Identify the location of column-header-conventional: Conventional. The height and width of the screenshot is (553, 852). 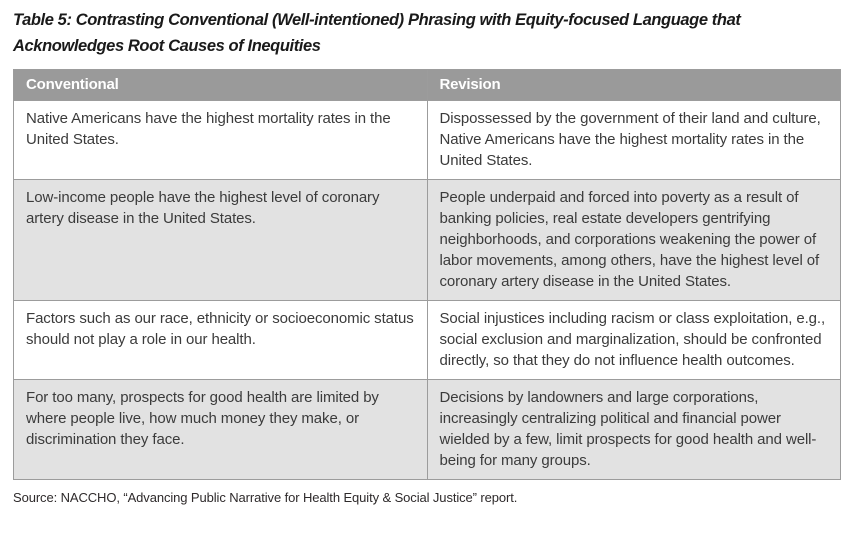
(220, 85).